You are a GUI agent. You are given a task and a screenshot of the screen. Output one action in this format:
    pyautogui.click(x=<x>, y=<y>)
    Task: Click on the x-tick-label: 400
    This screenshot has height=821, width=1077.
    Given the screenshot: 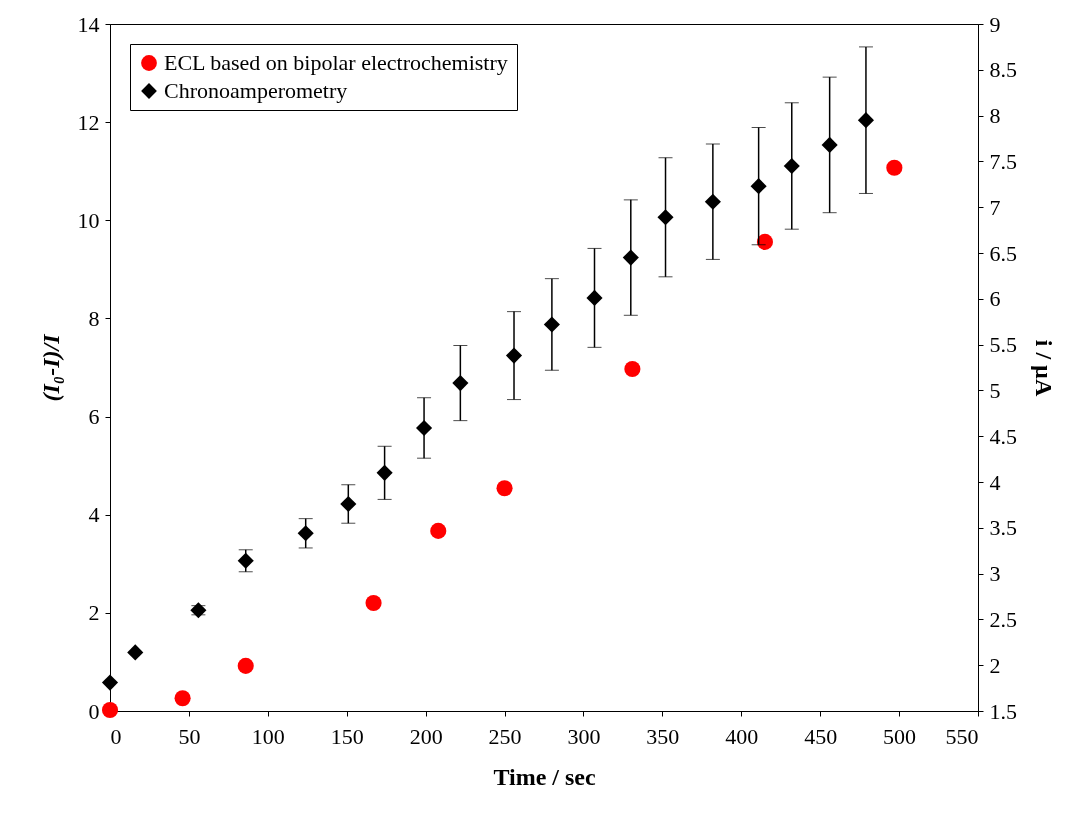 What is the action you would take?
    pyautogui.click(x=742, y=736)
    